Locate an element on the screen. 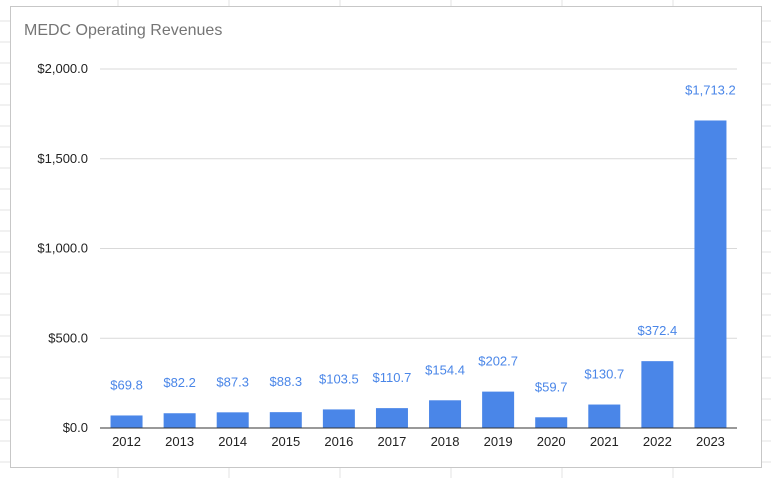 Image resolution: width=771 pixels, height=478 pixels. bar-2021 is located at coordinates (604, 416).